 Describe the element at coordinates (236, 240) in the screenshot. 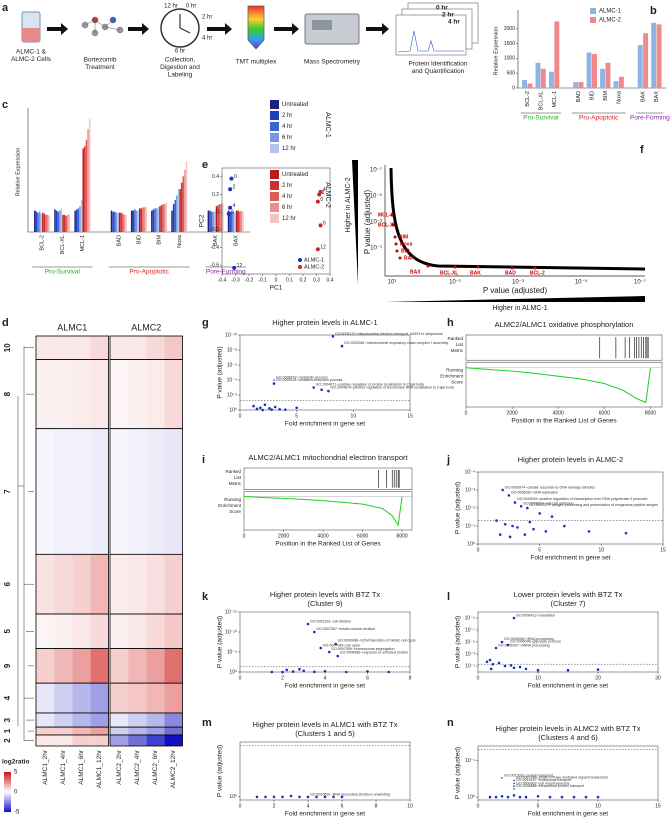

I see `x-tick-label: BAX` at that location.